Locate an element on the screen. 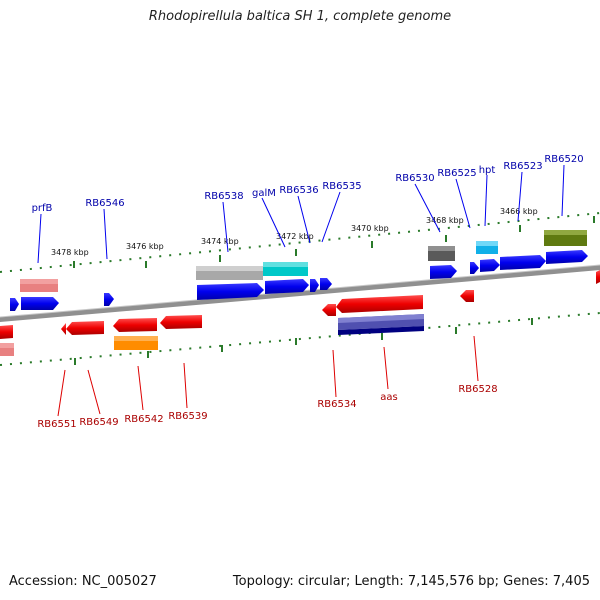 The width and height of the screenshot is (600, 600). gene-label: RB6528 is located at coordinates (477, 389).